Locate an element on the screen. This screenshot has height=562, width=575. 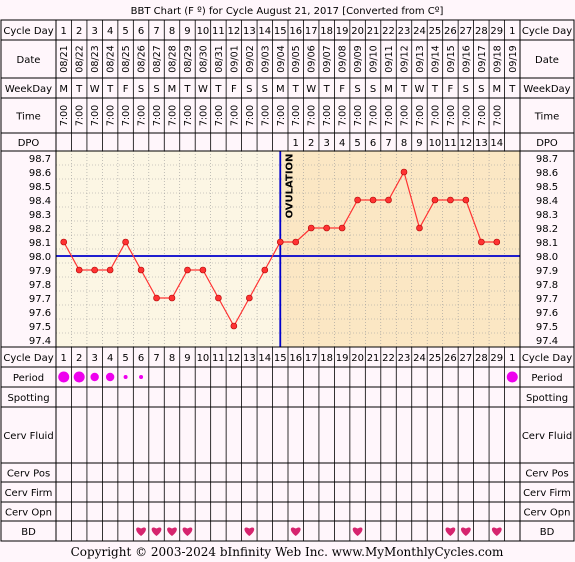
cycle-day-cell: 1 is located at coordinates (512, 31).